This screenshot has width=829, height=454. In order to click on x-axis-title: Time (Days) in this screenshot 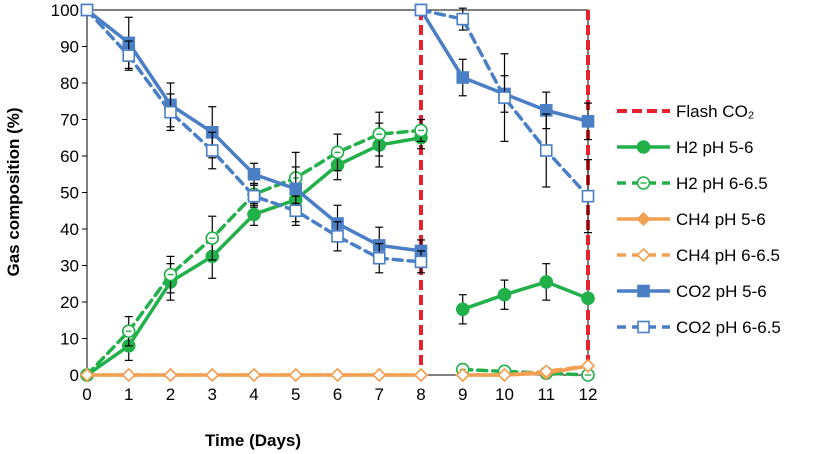, I will do `click(253, 440)`.